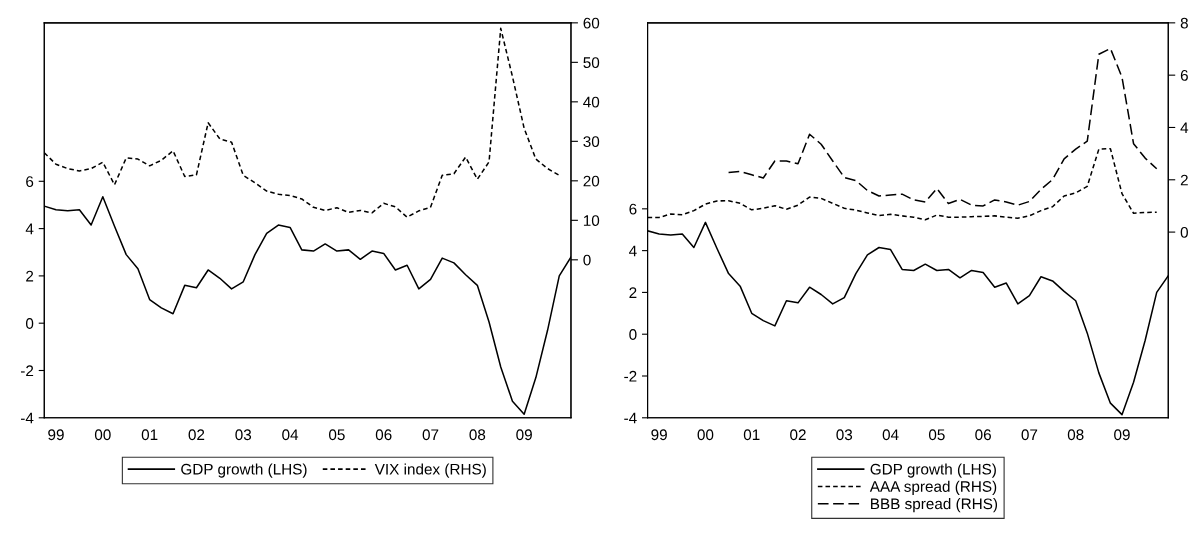  What do you see at coordinates (1184, 127) in the screenshot?
I see `y2-tick-label: 4` at bounding box center [1184, 127].